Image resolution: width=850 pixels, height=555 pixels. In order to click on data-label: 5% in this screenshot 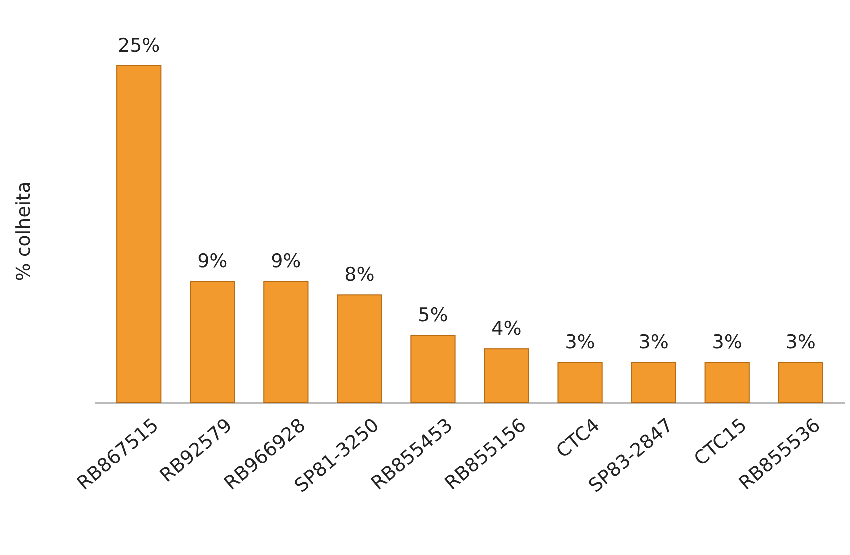, I will do `click(433, 315)`.